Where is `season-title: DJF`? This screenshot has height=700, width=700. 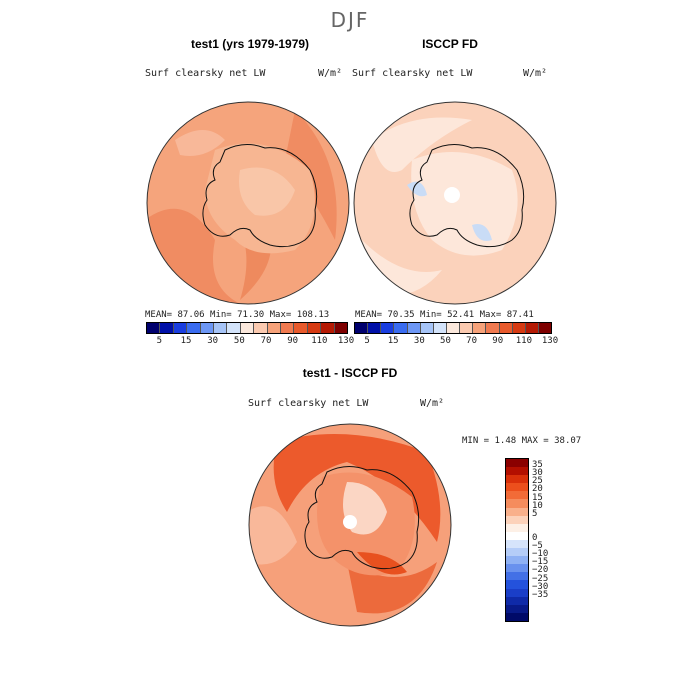
season-title: DJF is located at coordinates (350, 20).